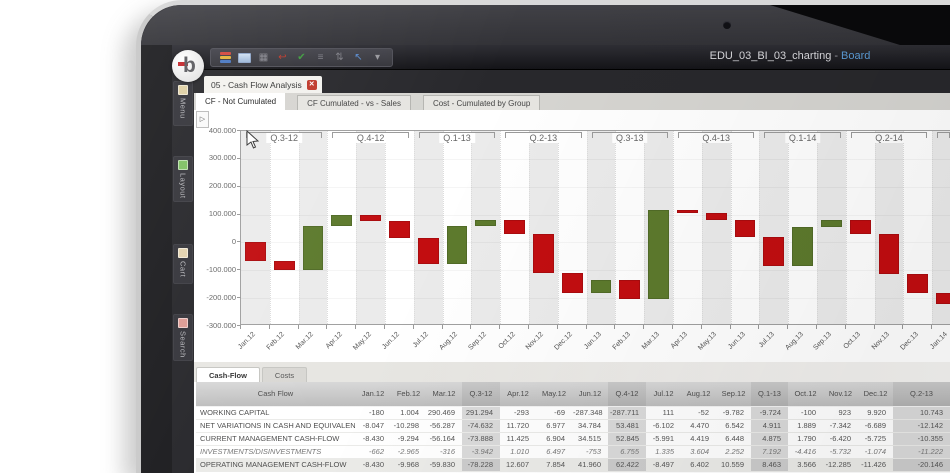  What do you see at coordinates (733, 413) in the screenshot?
I see `value-cell: -9.782` at bounding box center [733, 413].